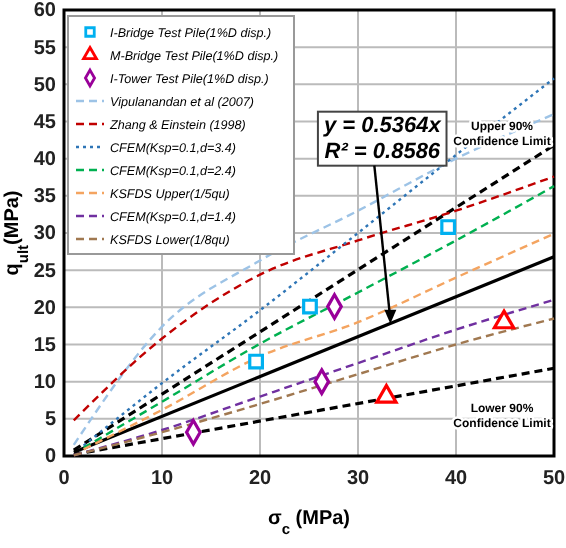 Image resolution: width=566 pixels, height=548 pixels. I want to click on y-tick-label: 20, so click(45, 308).